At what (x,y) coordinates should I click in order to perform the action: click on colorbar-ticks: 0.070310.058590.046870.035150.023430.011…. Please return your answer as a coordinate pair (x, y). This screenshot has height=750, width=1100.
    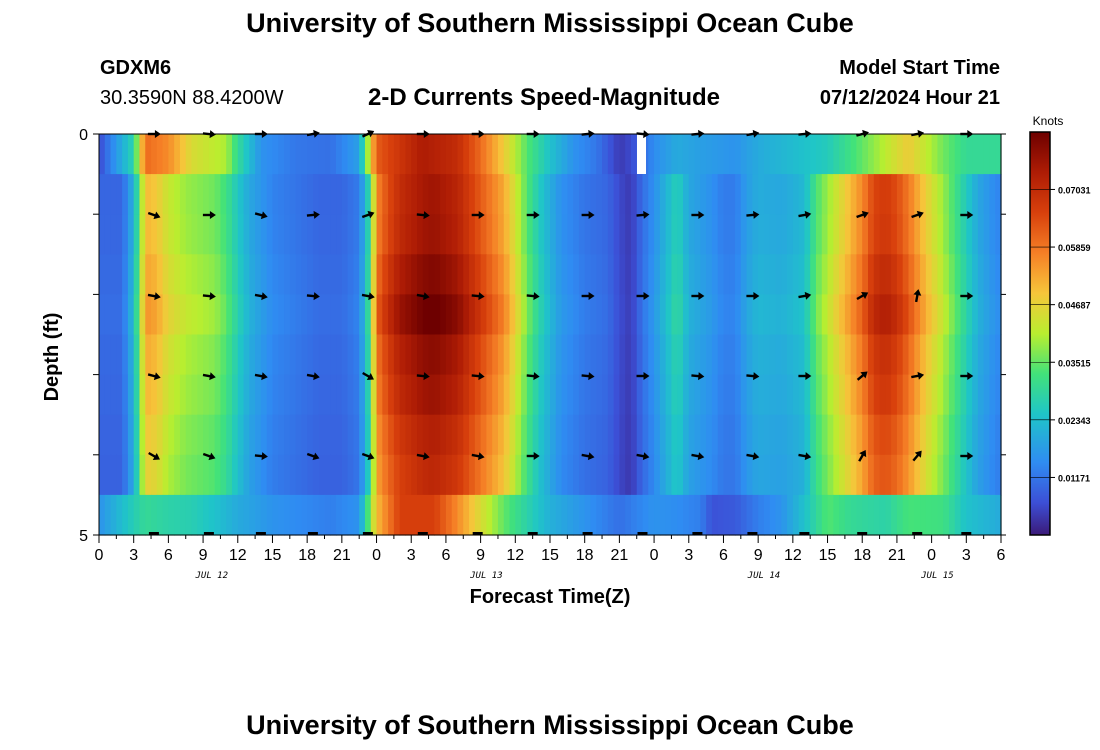
    Looking at the image, I should click on (1060, 334).